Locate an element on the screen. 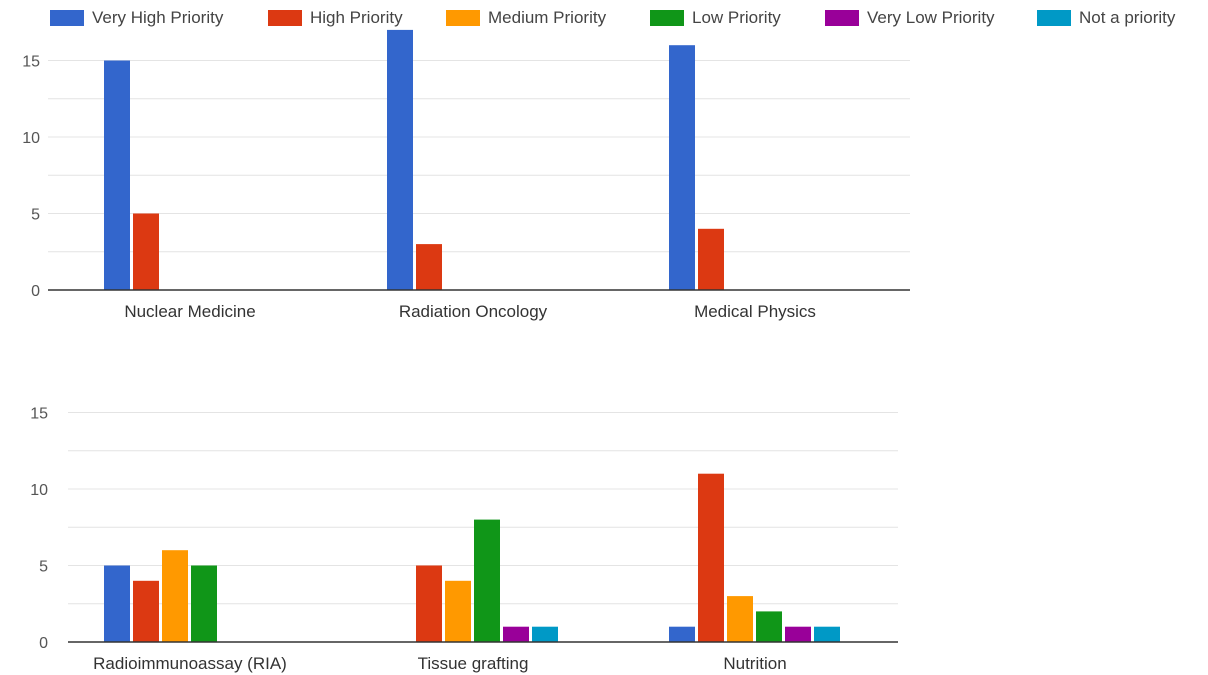  legend-label: Medium Priority is located at coordinates (547, 17).